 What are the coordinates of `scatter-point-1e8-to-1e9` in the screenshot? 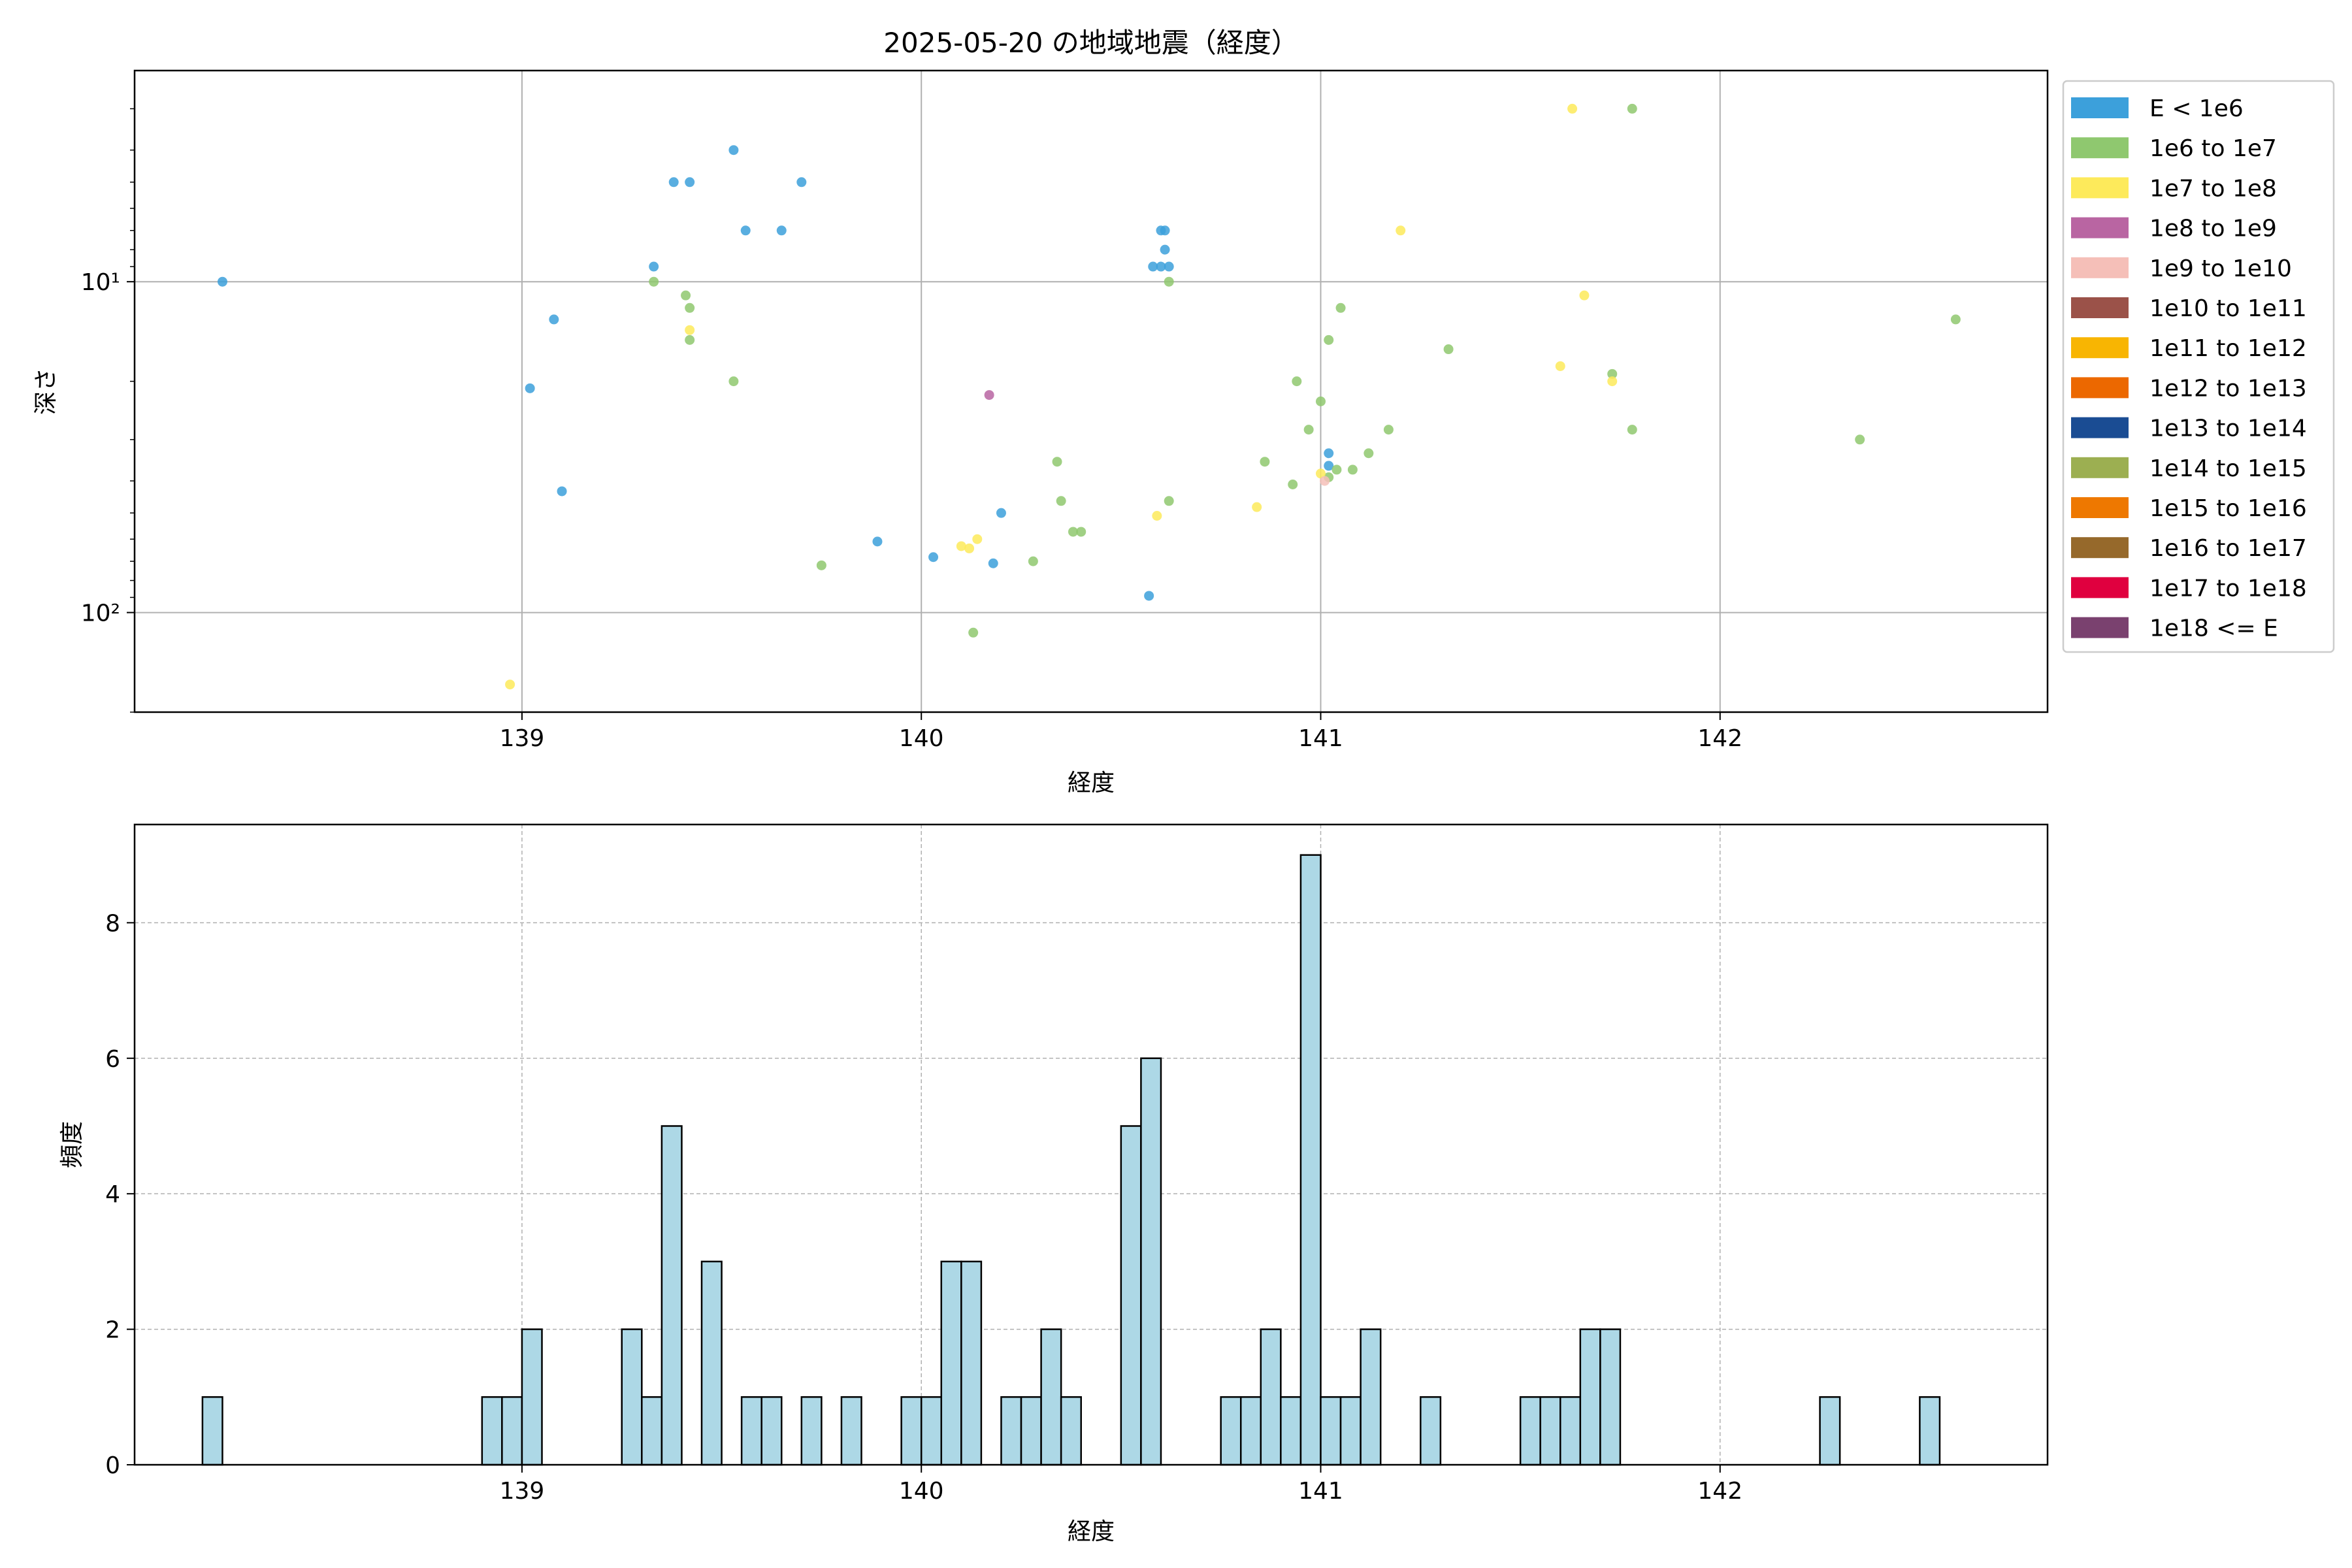 It's located at (989, 395).